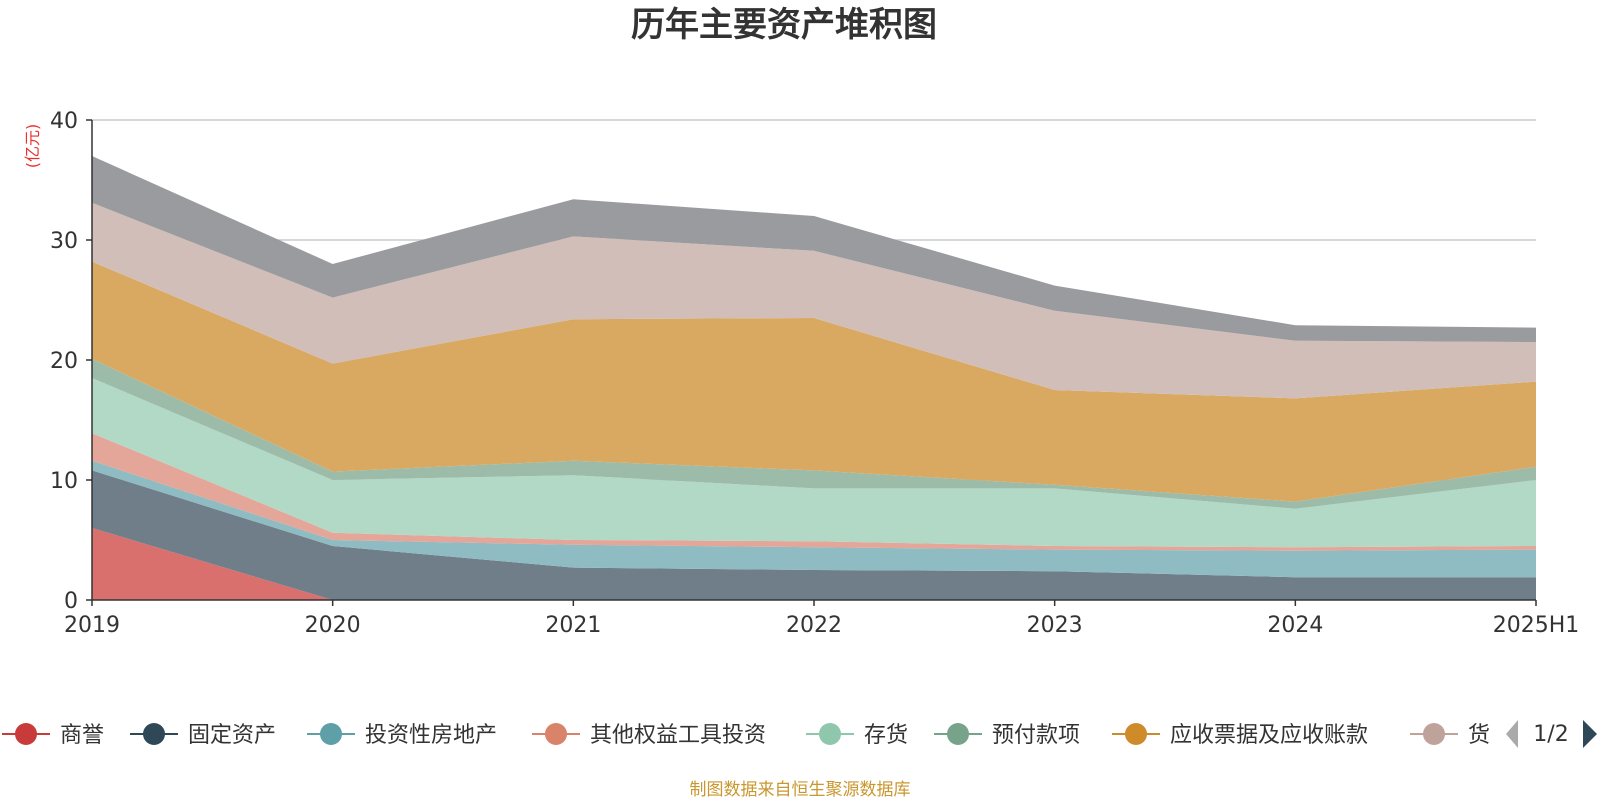 The height and width of the screenshot is (800, 1600). I want to click on chart-title: 历年主要资产堆积图, so click(784, 25).